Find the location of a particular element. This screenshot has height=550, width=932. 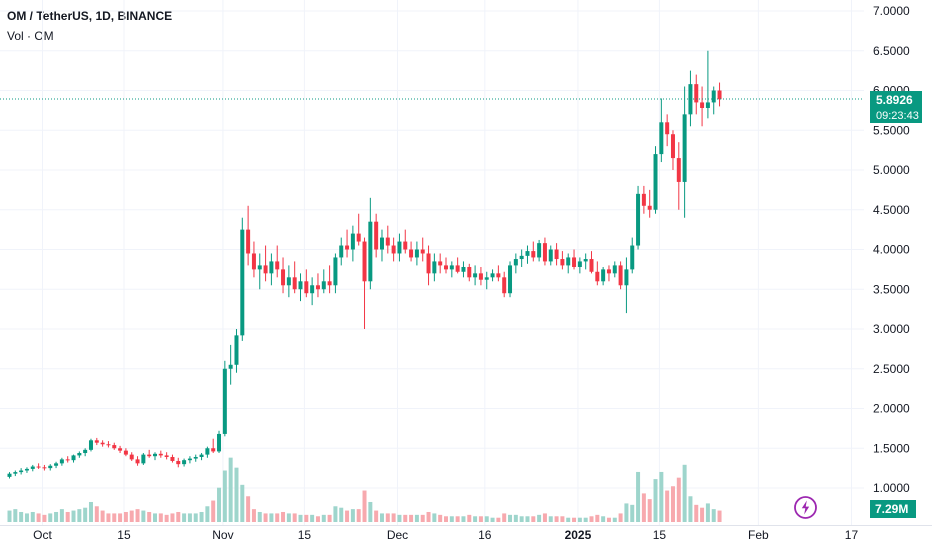

lightning-icon is located at coordinates (805, 507).